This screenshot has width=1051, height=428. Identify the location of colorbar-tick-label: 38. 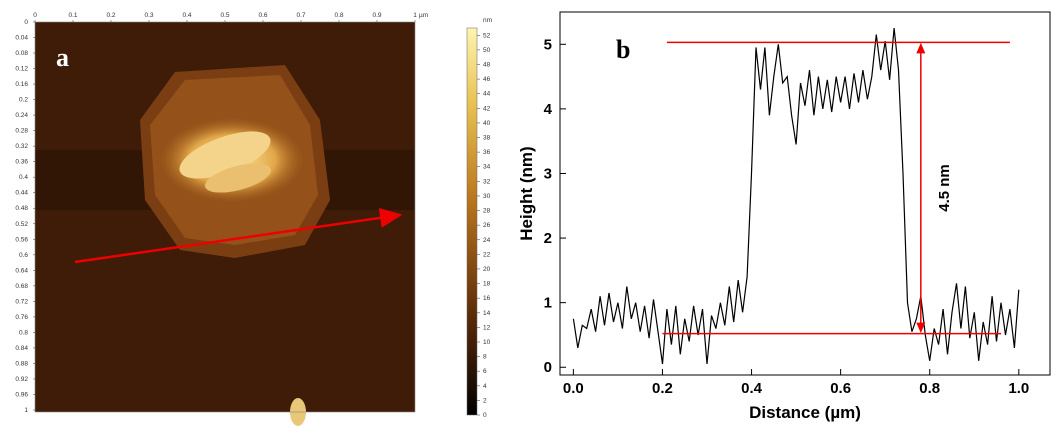
(487, 138).